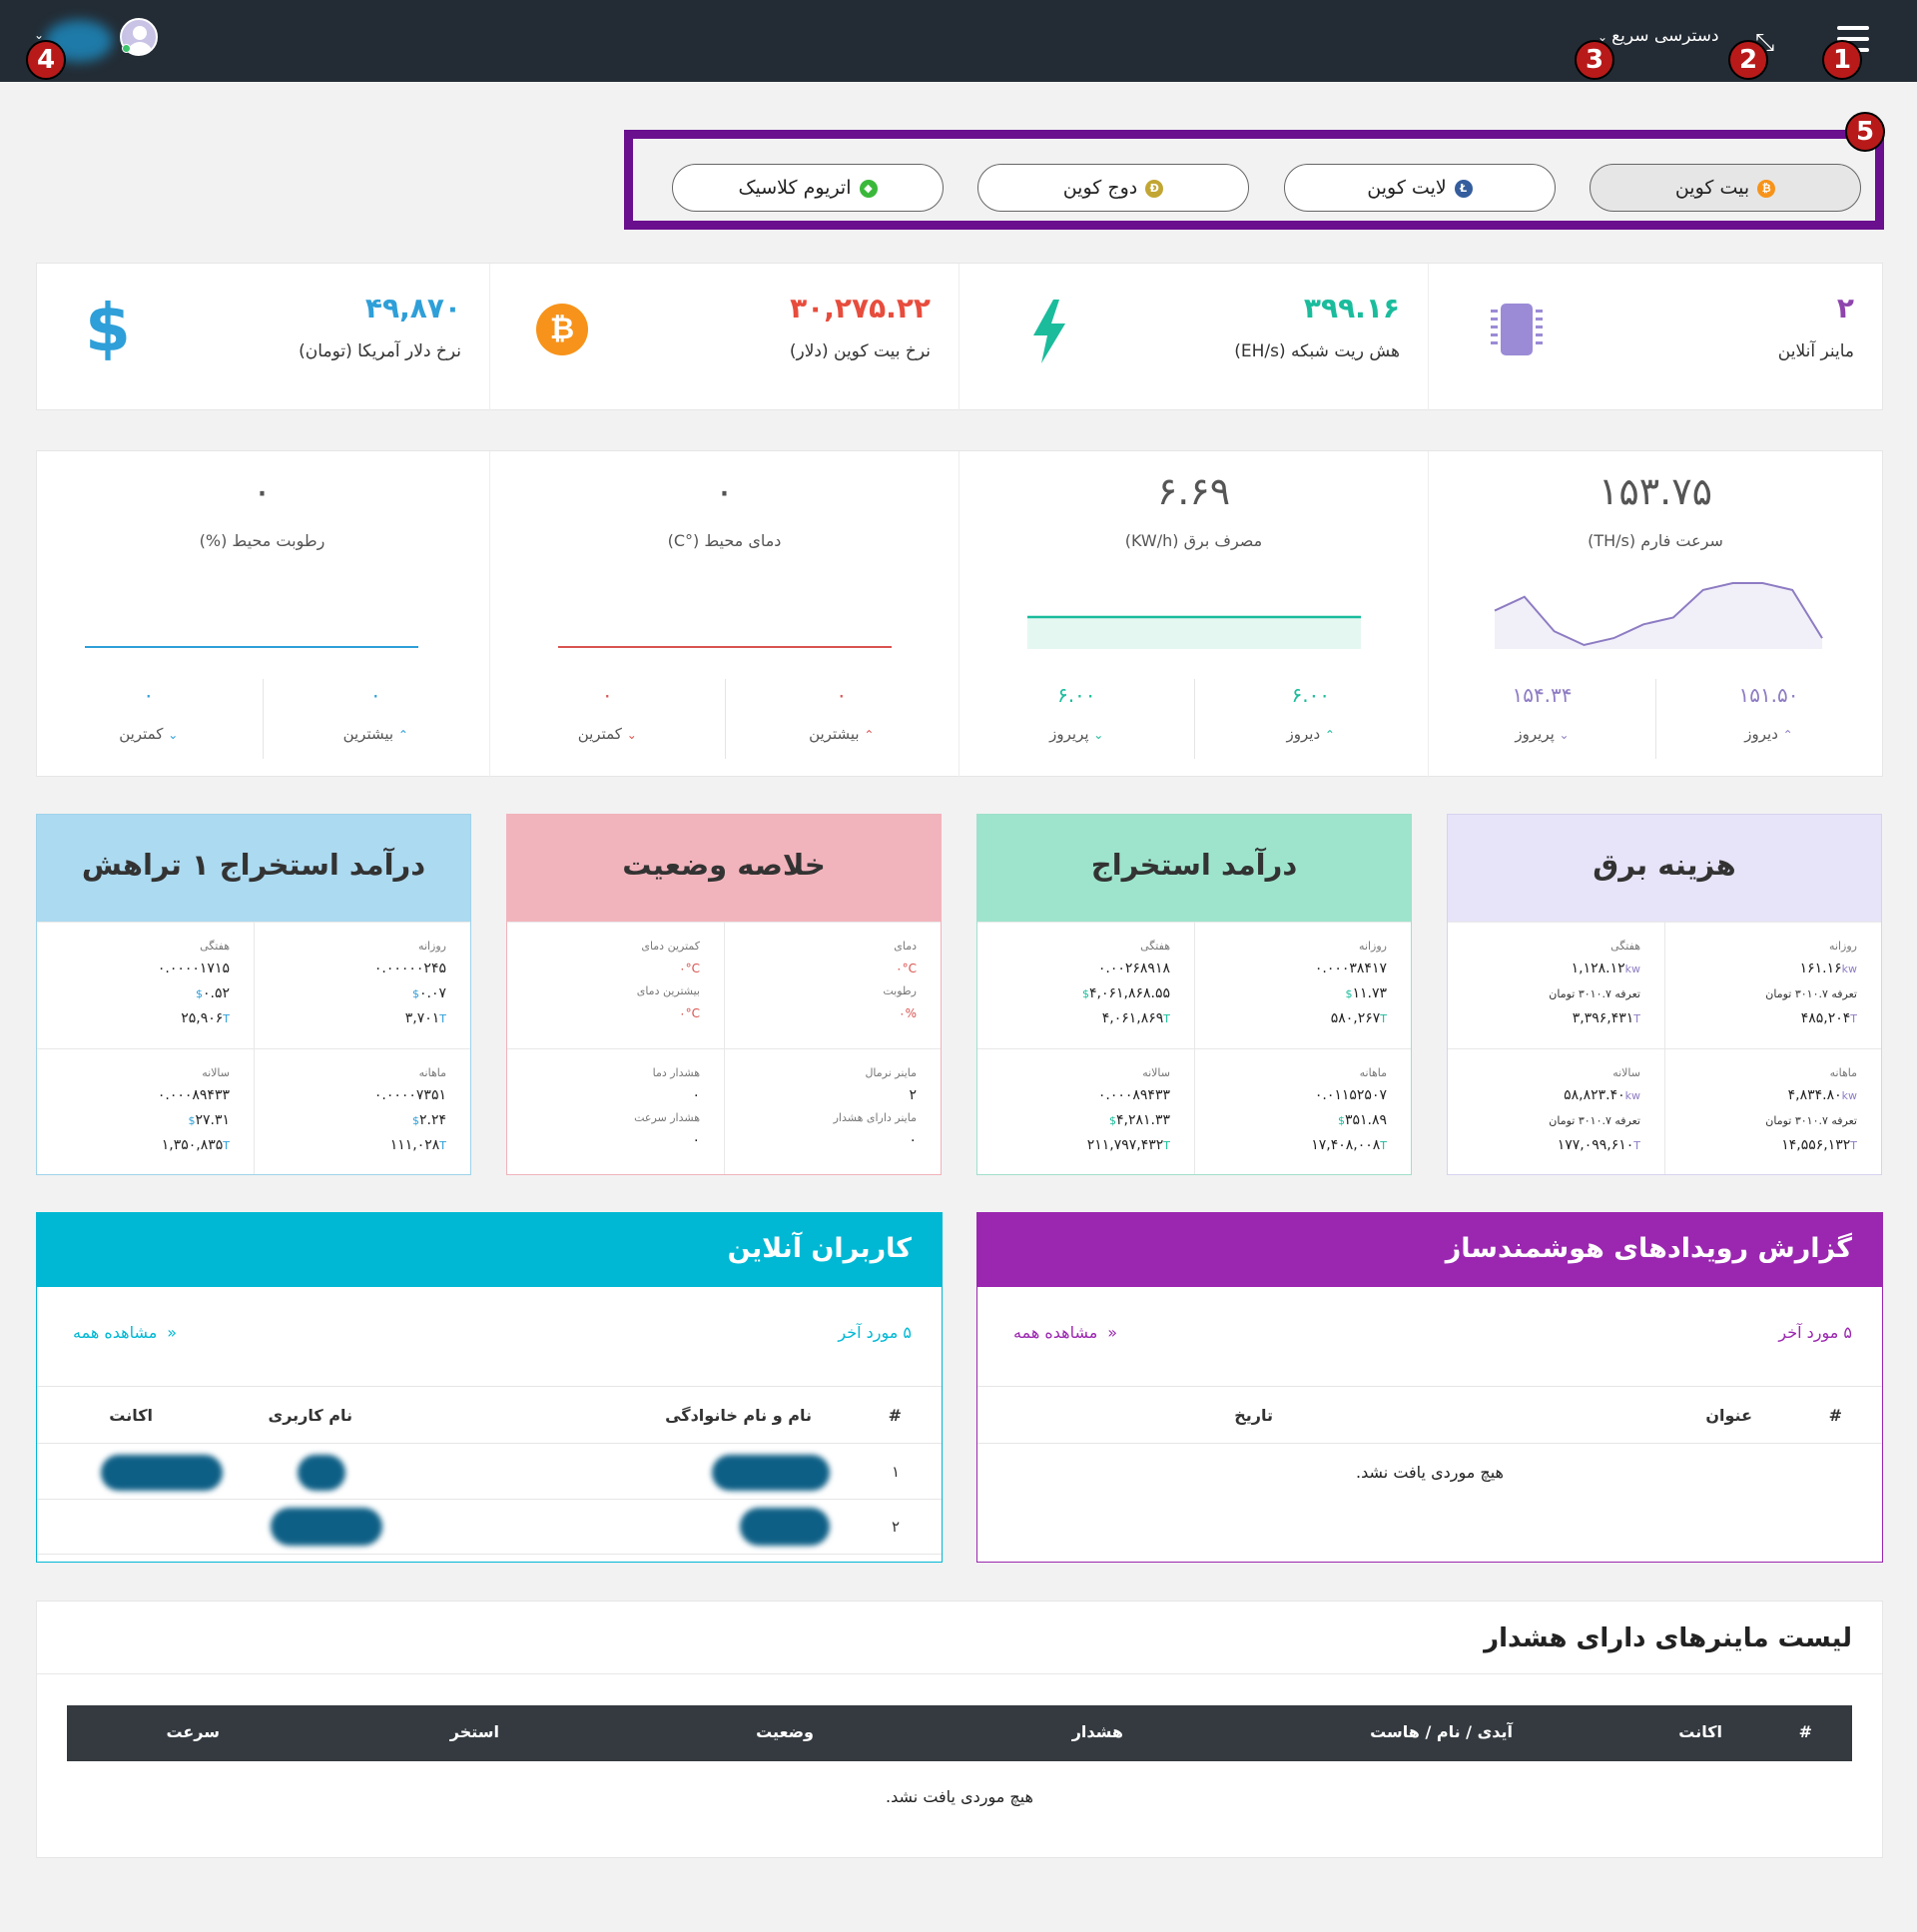  What do you see at coordinates (668, 990) in the screenshot?
I see `max-temp-label: بیشترین دمای` at bounding box center [668, 990].